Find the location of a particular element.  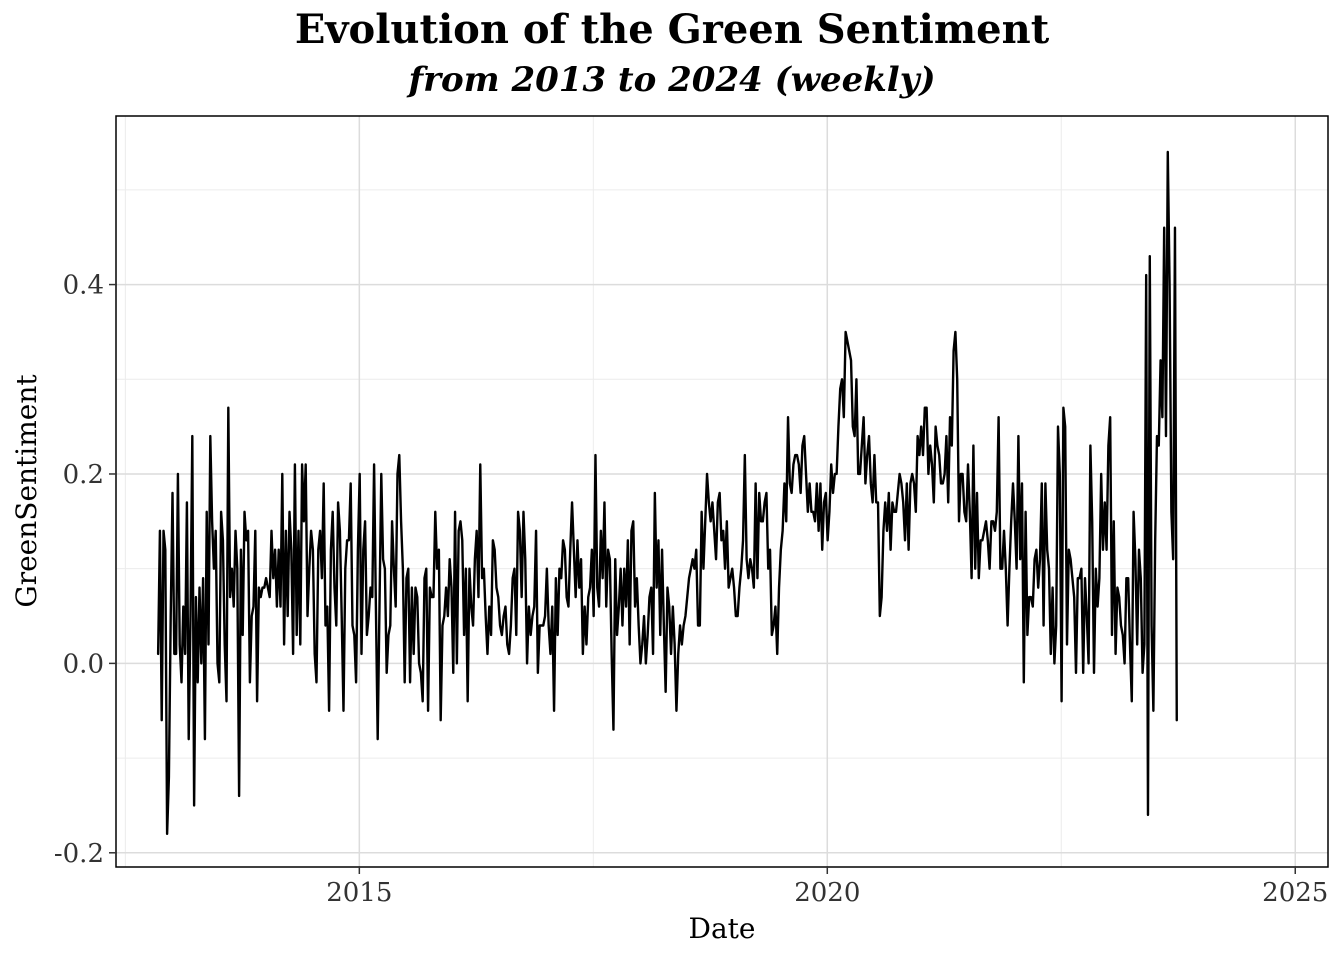

y-tick-label: -0.2 is located at coordinates (79, 854).